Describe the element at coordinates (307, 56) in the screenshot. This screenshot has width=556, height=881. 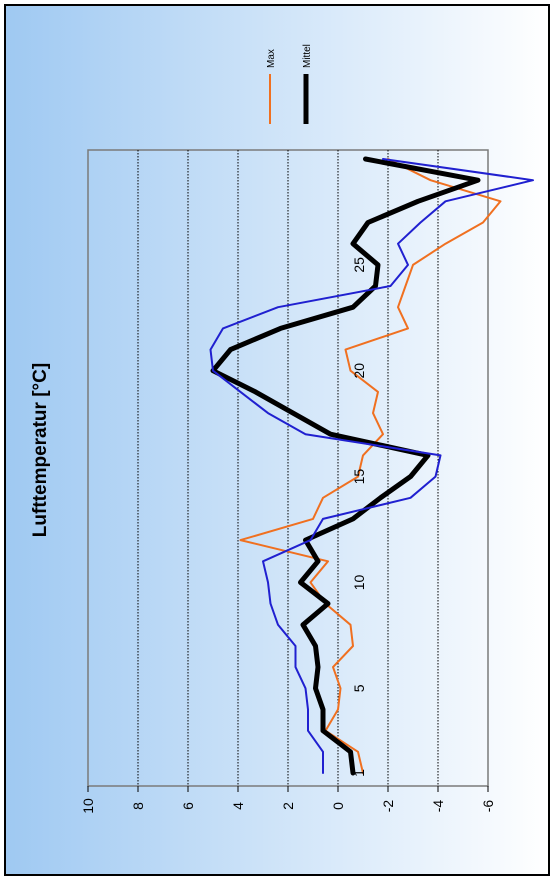
I see `legend-label-mittel: Mittel` at that location.